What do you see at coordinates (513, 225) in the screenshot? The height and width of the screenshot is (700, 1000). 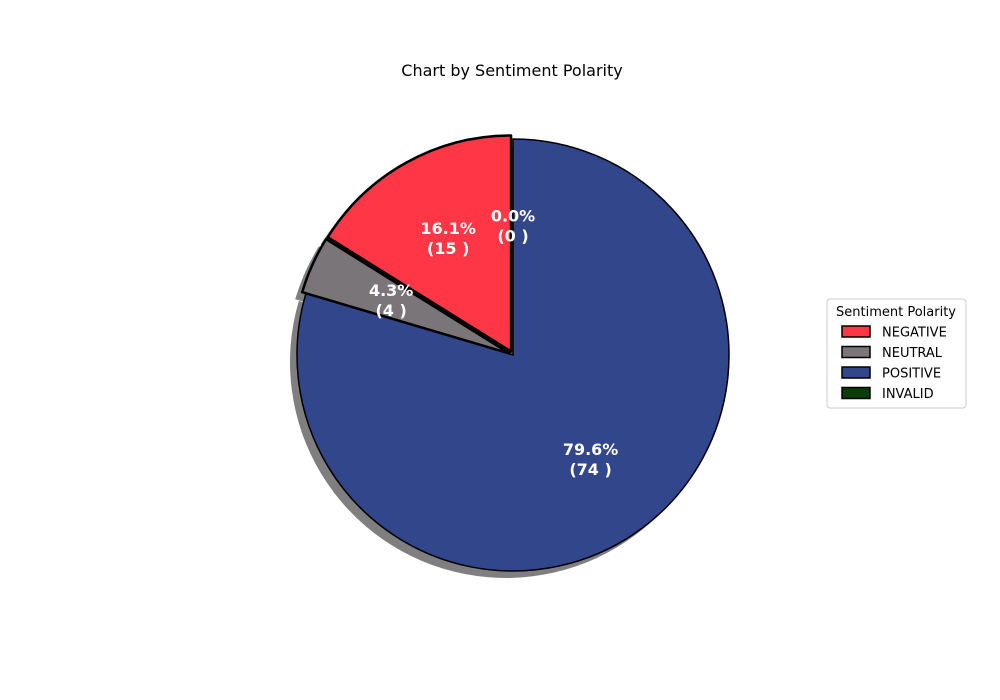 I see `pie-label-invalid: 0.0% (0 )` at bounding box center [513, 225].